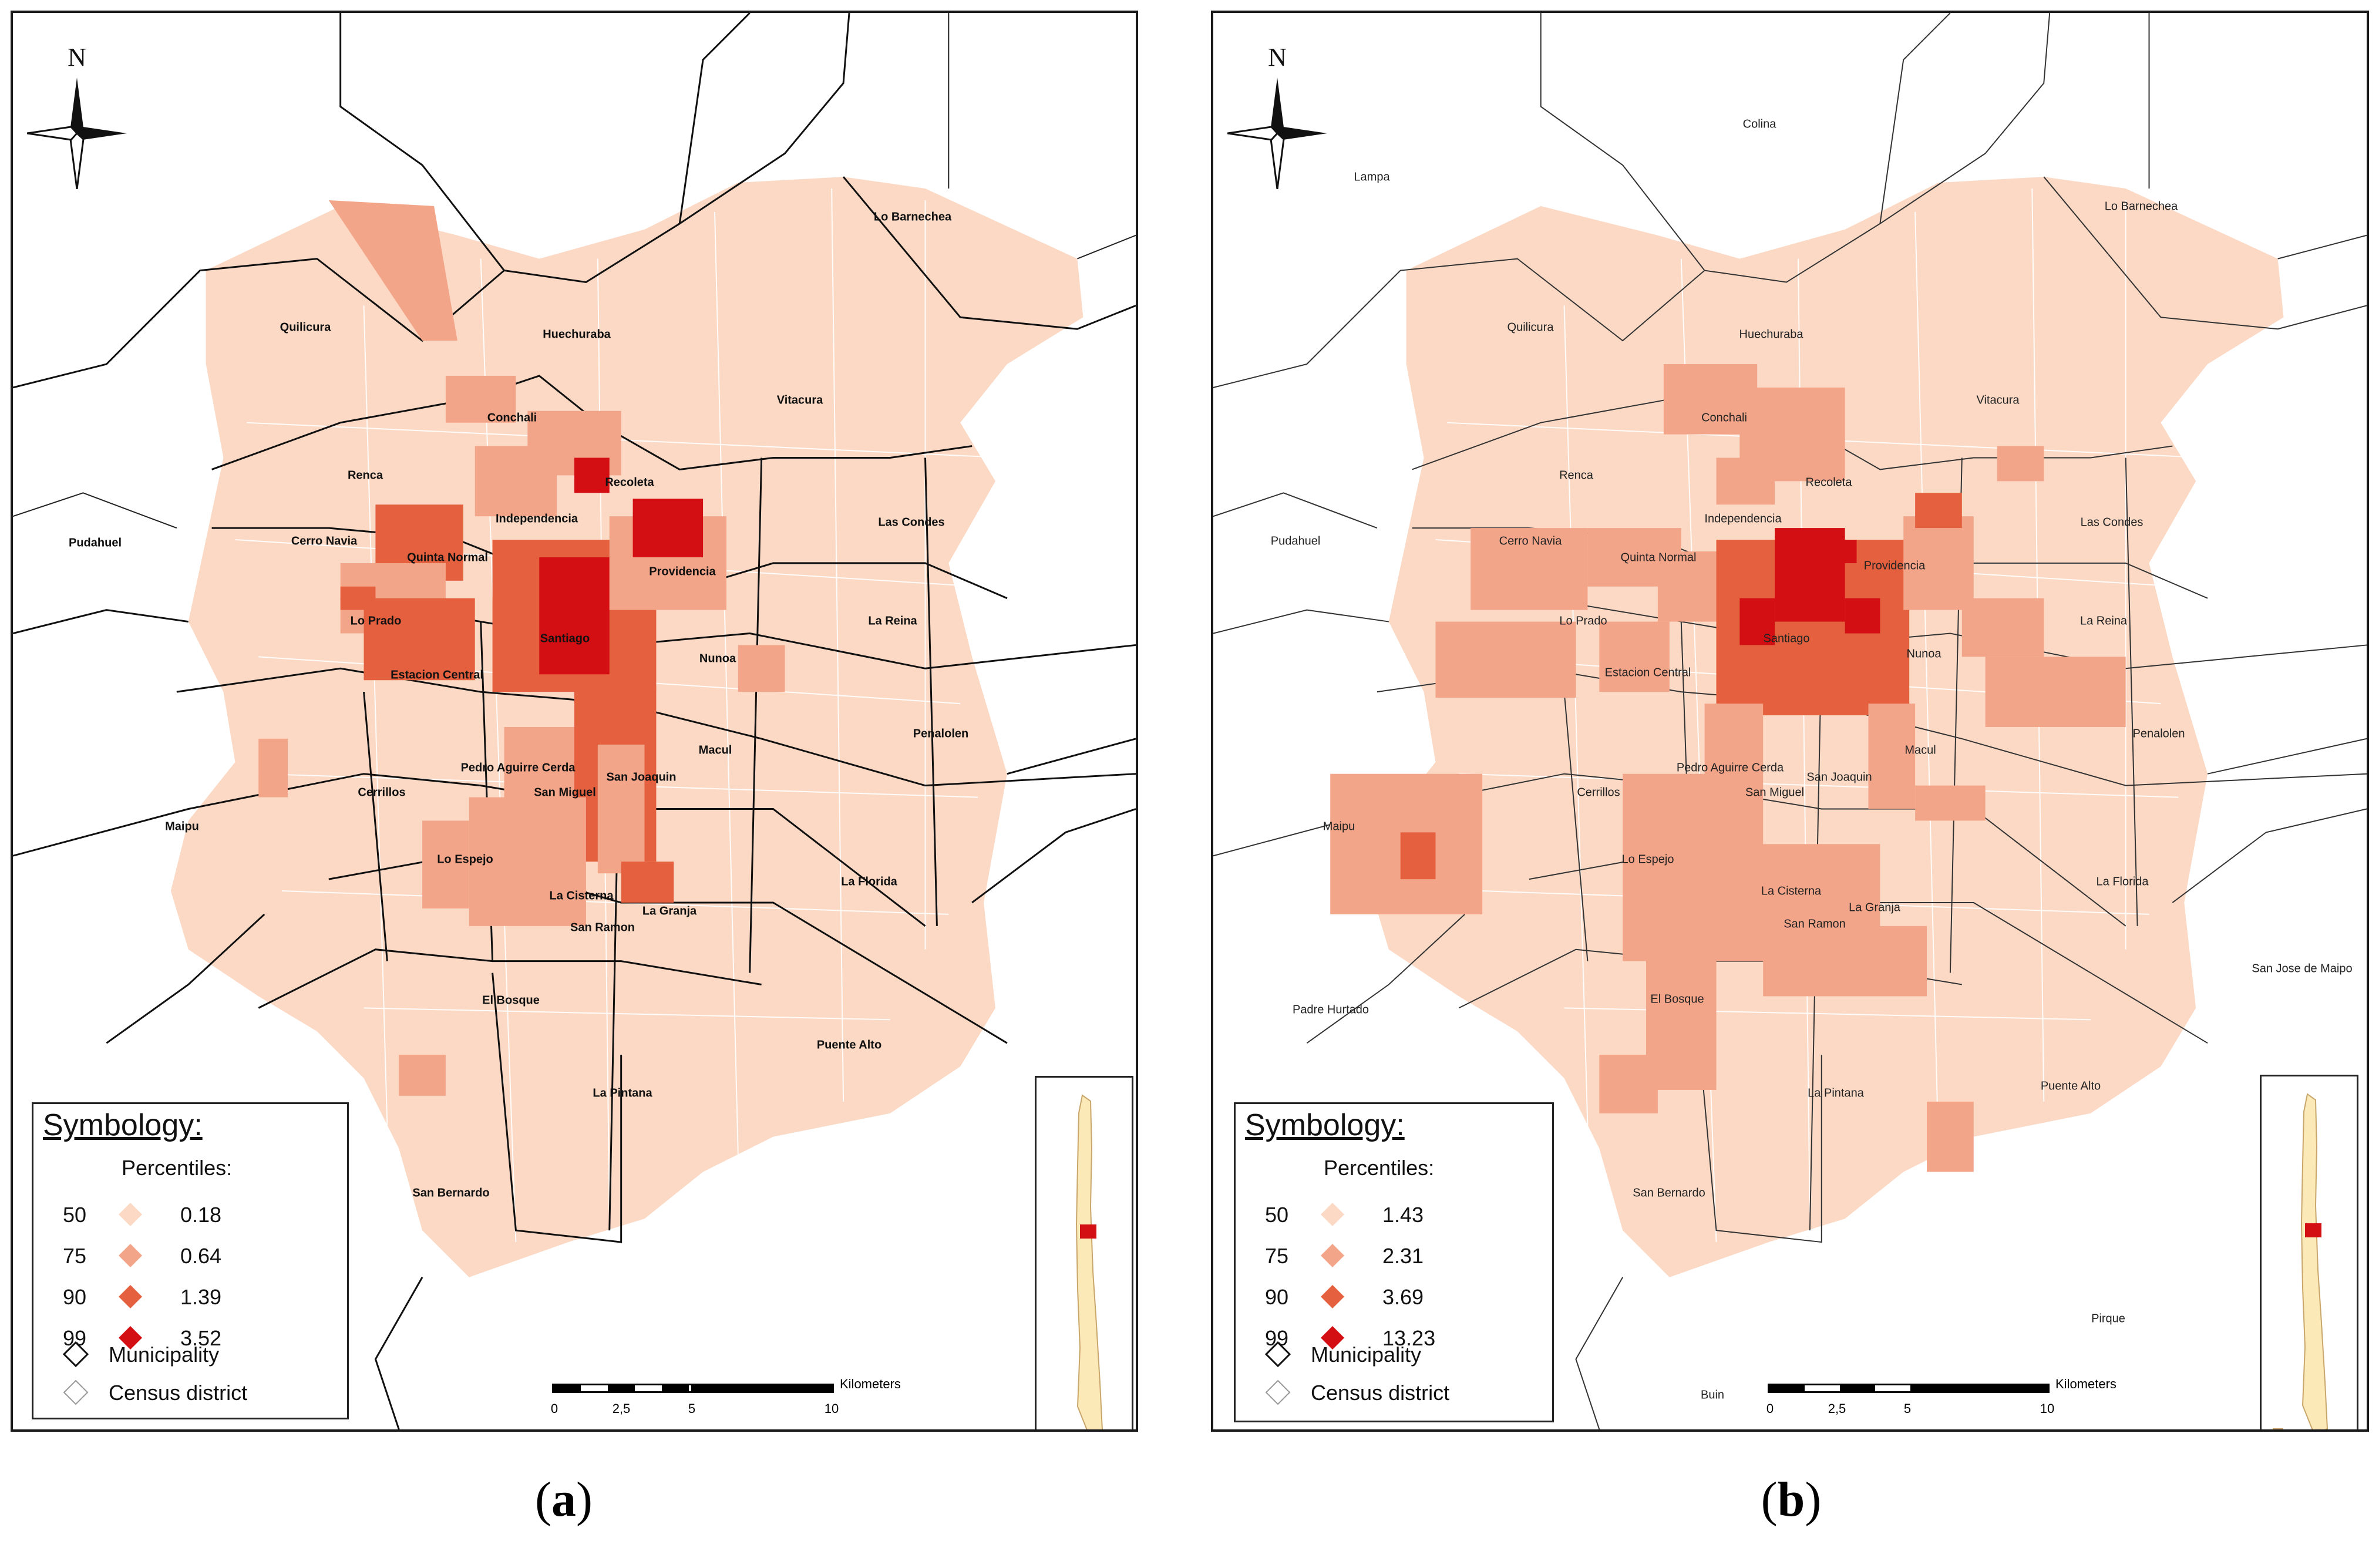 This screenshot has width=2379, height=1568. I want to click on place-label: Quilicura, so click(1530, 328).